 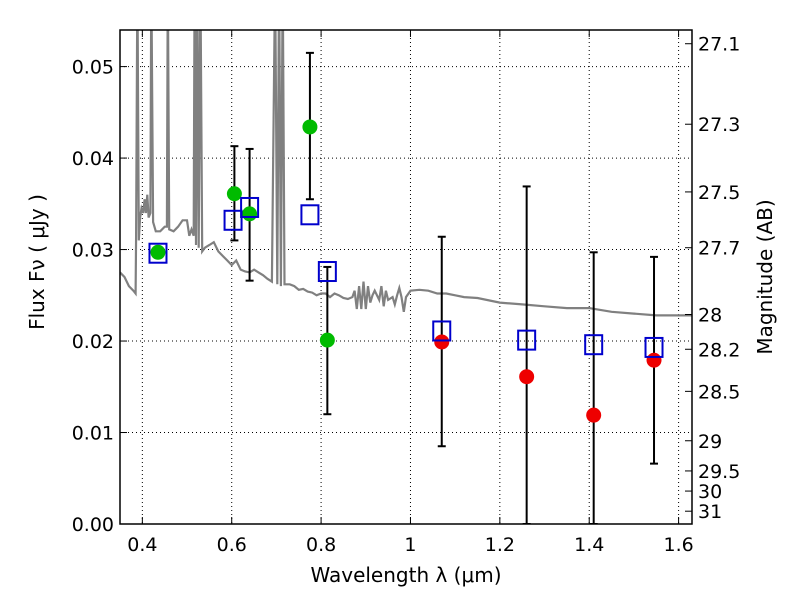 I want to click on y-tick-label: 0.03, so click(x=93, y=251).